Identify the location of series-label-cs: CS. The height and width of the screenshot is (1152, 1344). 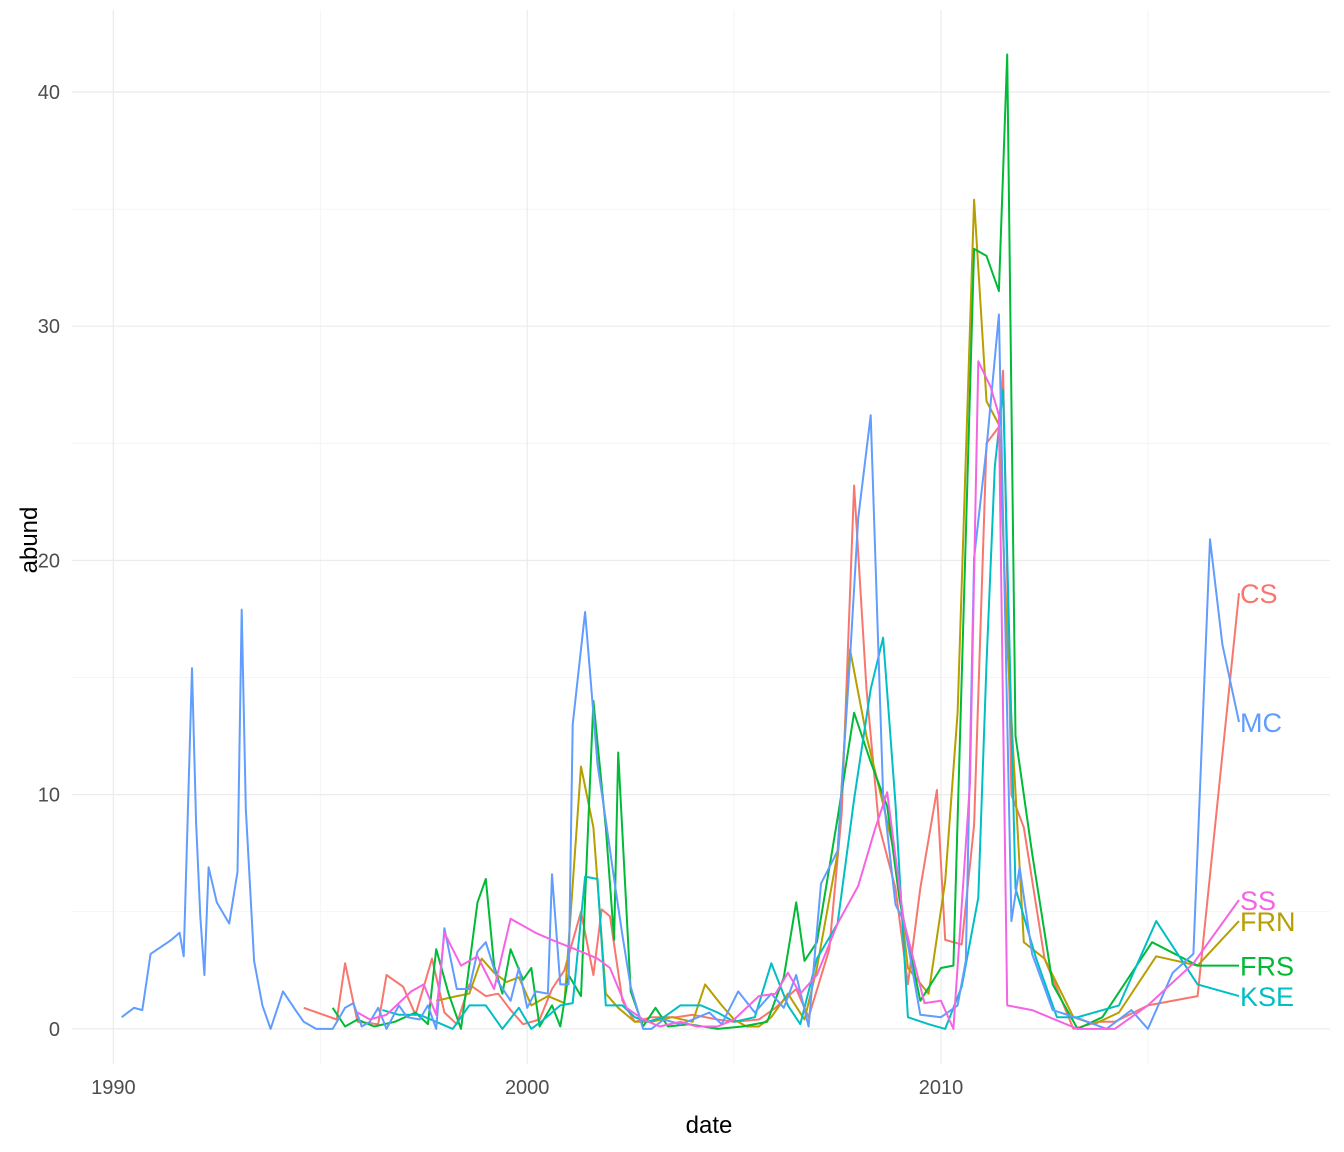
(1259, 594).